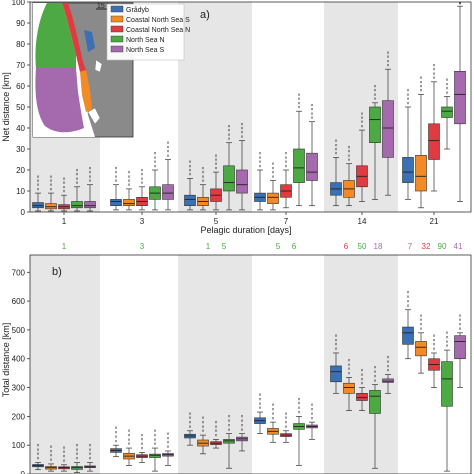 This screenshot has height=474, width=474. Describe the element at coordinates (20, 170) in the screenshot. I see `panel-a-ytick-label: 20` at that location.